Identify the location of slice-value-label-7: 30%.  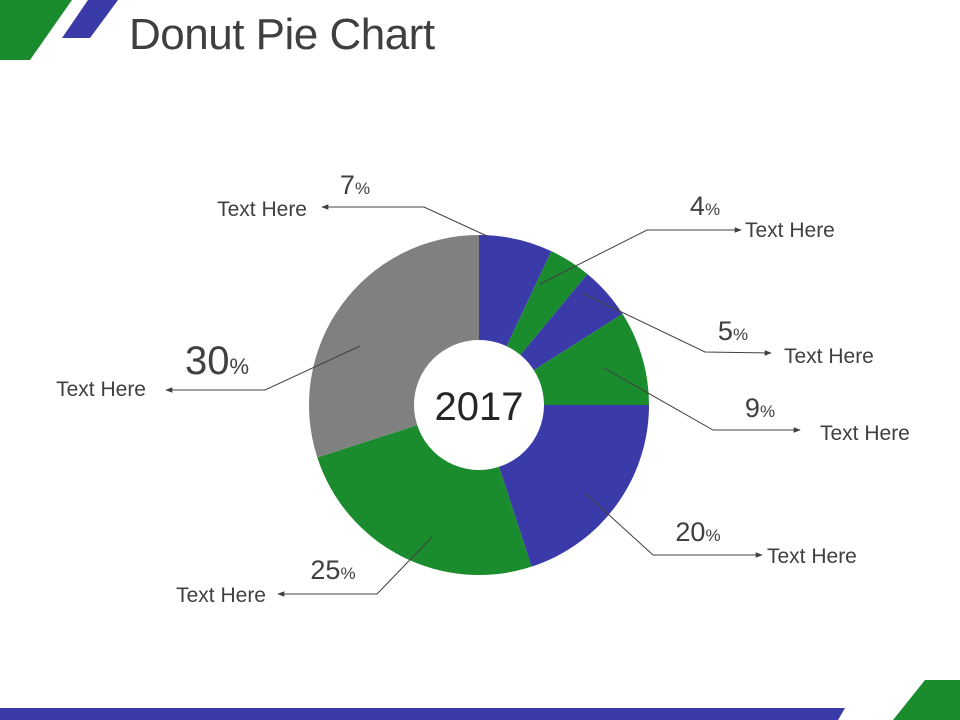
(217, 361).